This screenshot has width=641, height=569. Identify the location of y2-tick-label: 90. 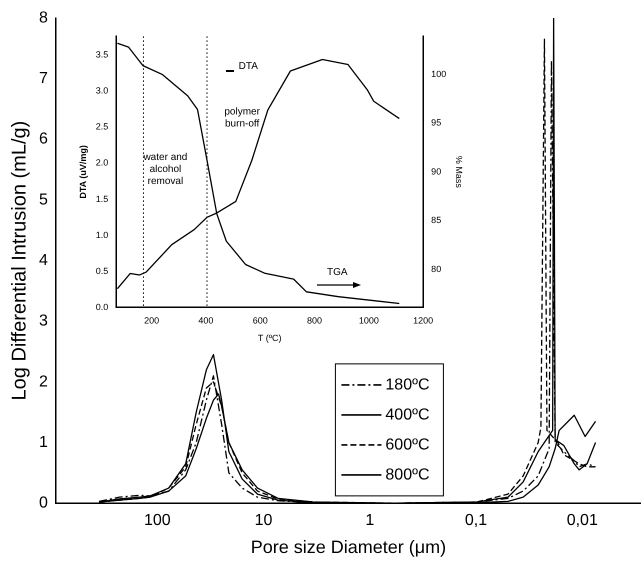
(436, 171).